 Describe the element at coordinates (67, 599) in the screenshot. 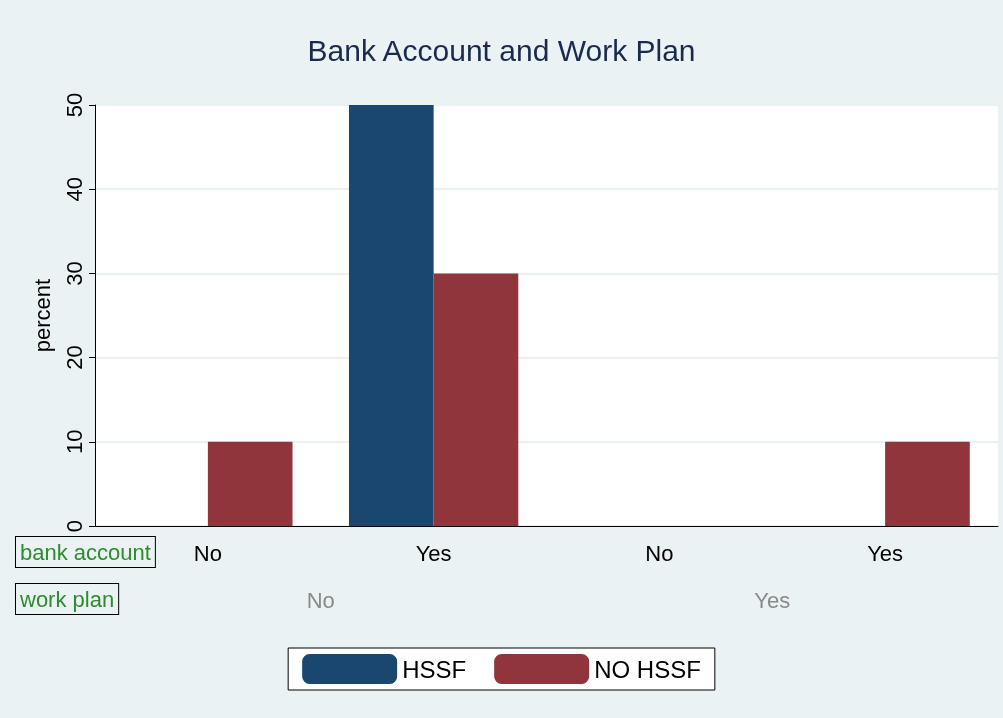

I see `text: work plan` at that location.